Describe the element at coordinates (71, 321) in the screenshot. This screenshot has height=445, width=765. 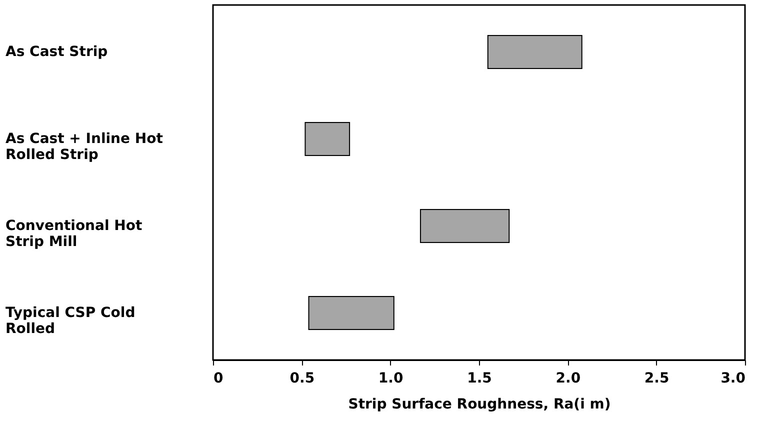
I see `y-tick-label: Typical CSP Cold Rolled` at that location.